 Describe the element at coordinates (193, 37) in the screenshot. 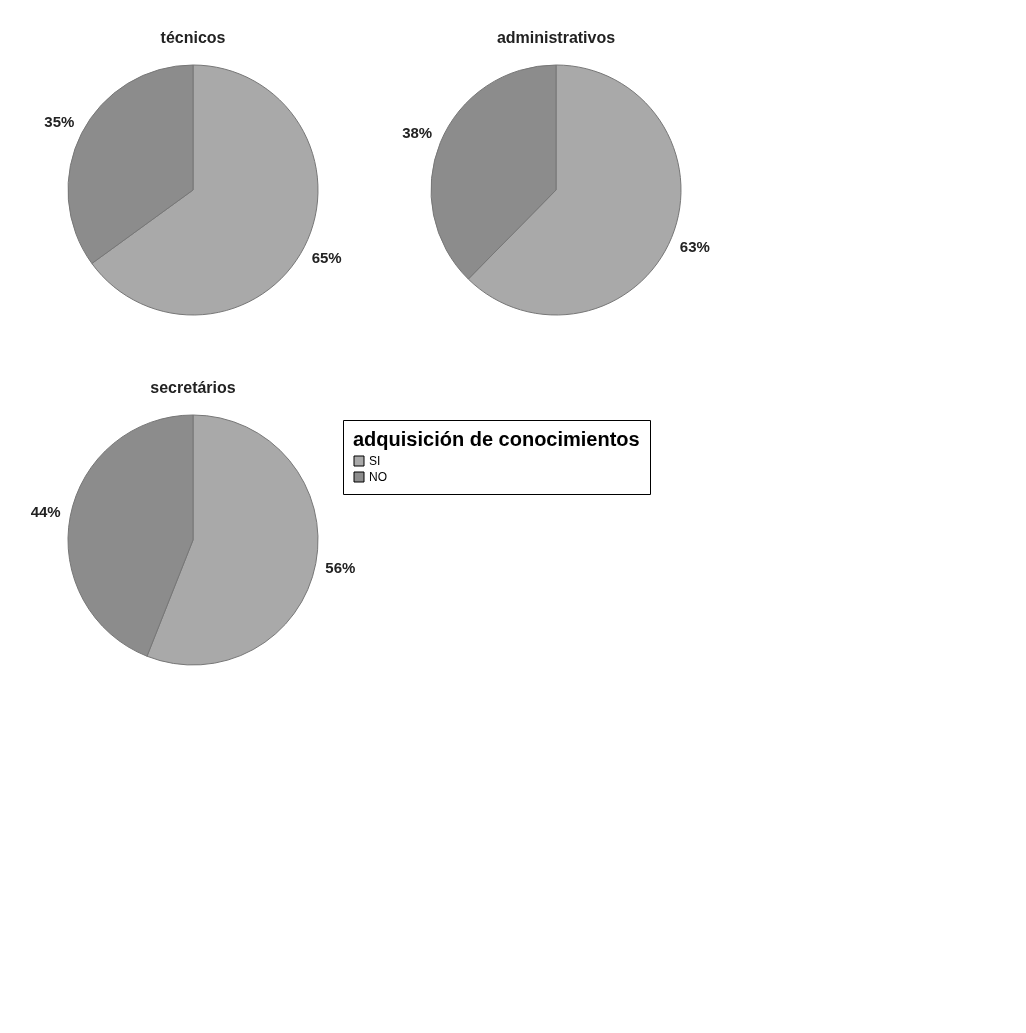

I see `chart-title: técnicos` at that location.